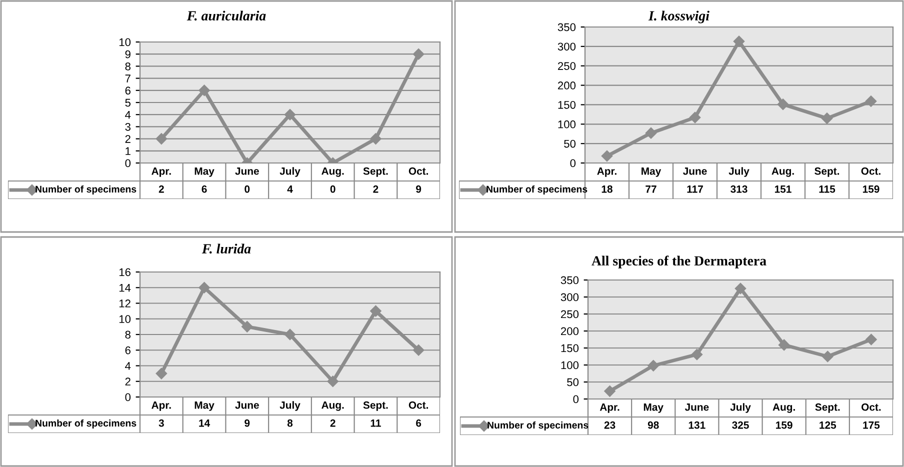  I want to click on y-tick-label: 7, so click(127, 78).